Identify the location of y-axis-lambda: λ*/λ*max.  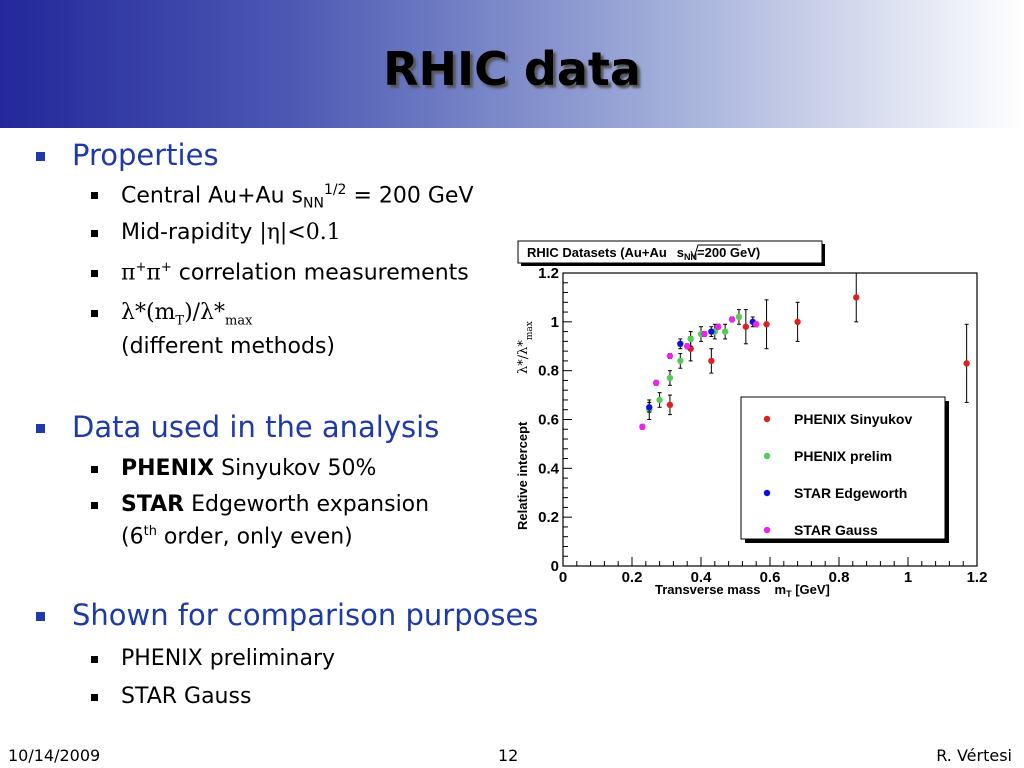
(525, 347).